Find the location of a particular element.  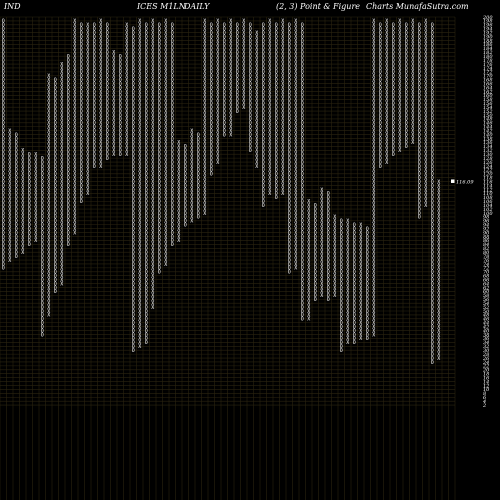

y-tick-label: 132 is located at coordinates (488, 151).